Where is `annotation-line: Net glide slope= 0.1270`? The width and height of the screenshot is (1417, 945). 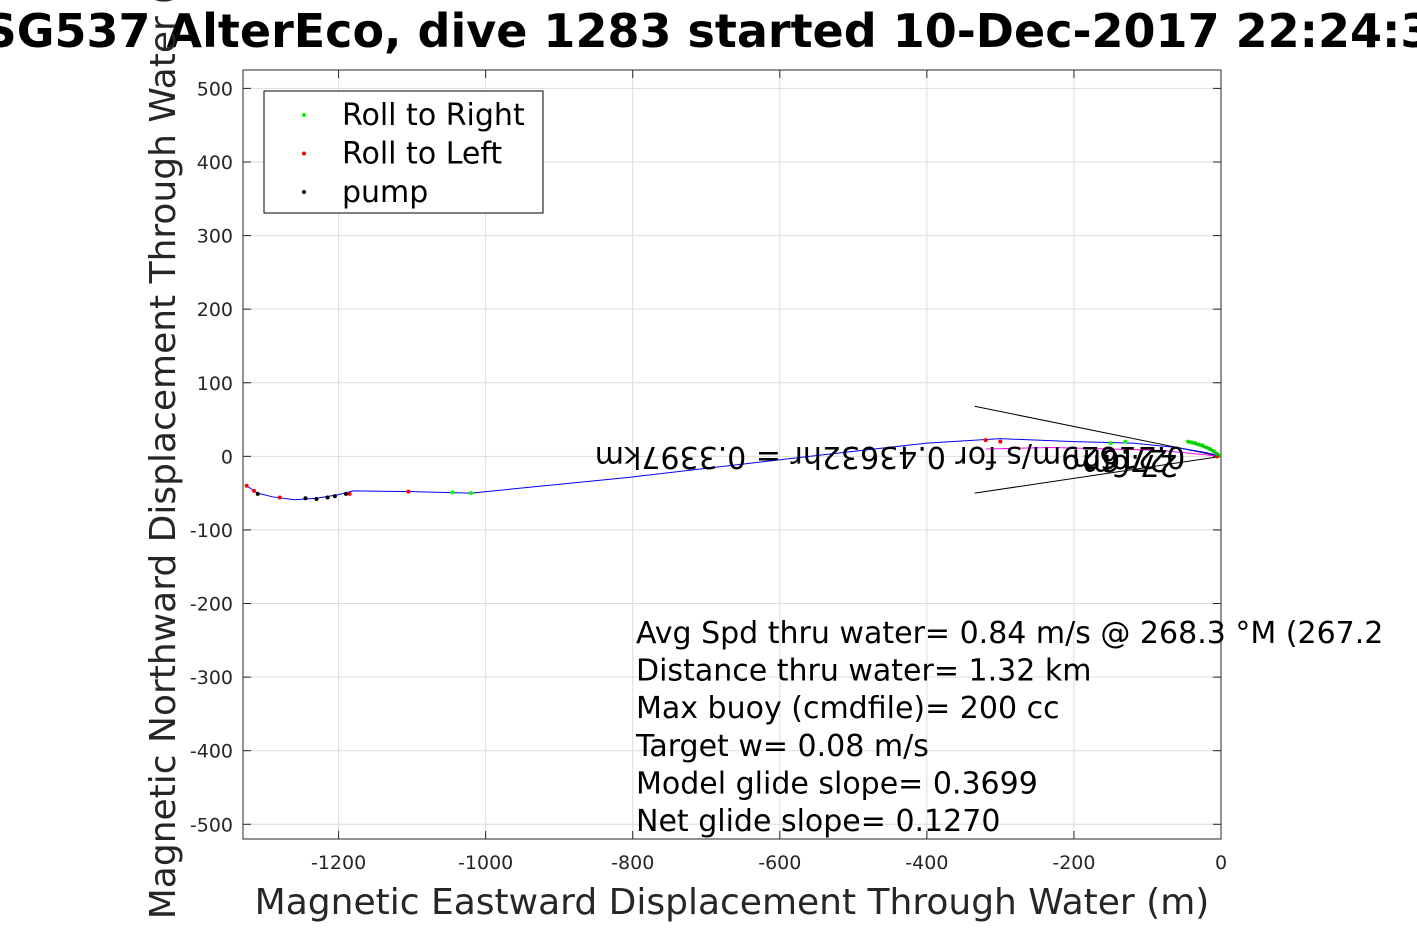
annotation-line: Net glide slope= 0.1270 is located at coordinates (818, 821).